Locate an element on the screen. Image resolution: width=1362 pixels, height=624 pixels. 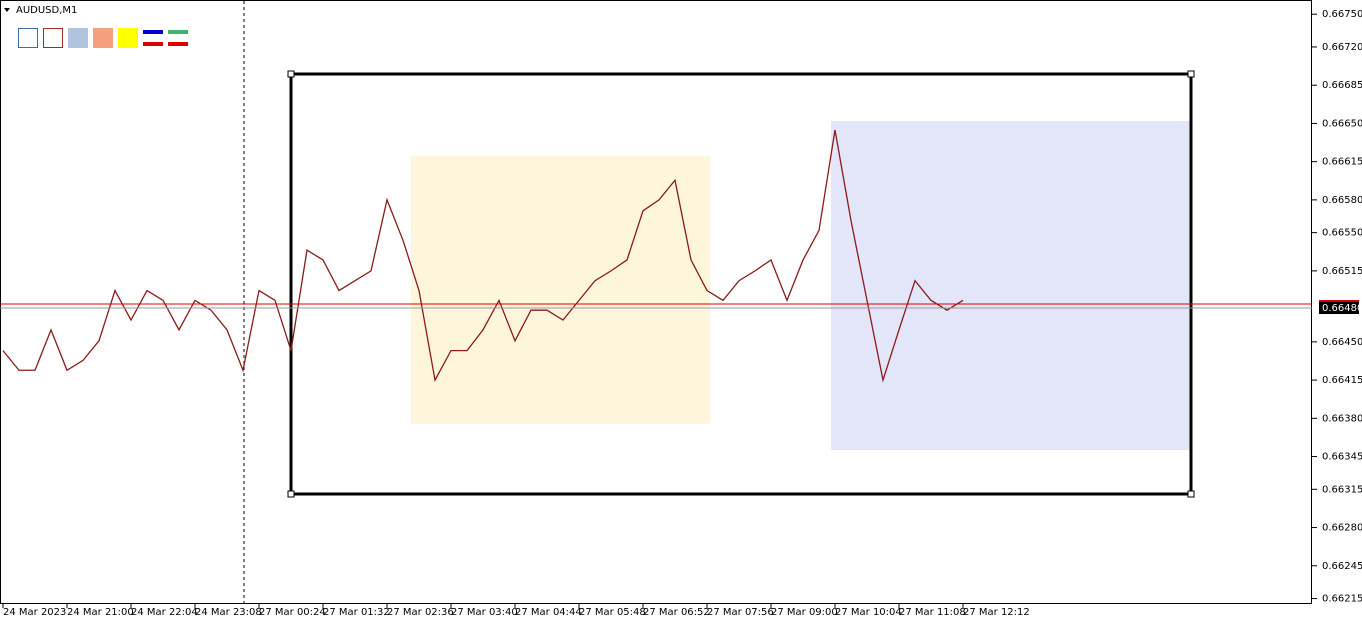
x-tick-label: 27 Mar 06:52 is located at coordinates (676, 612).